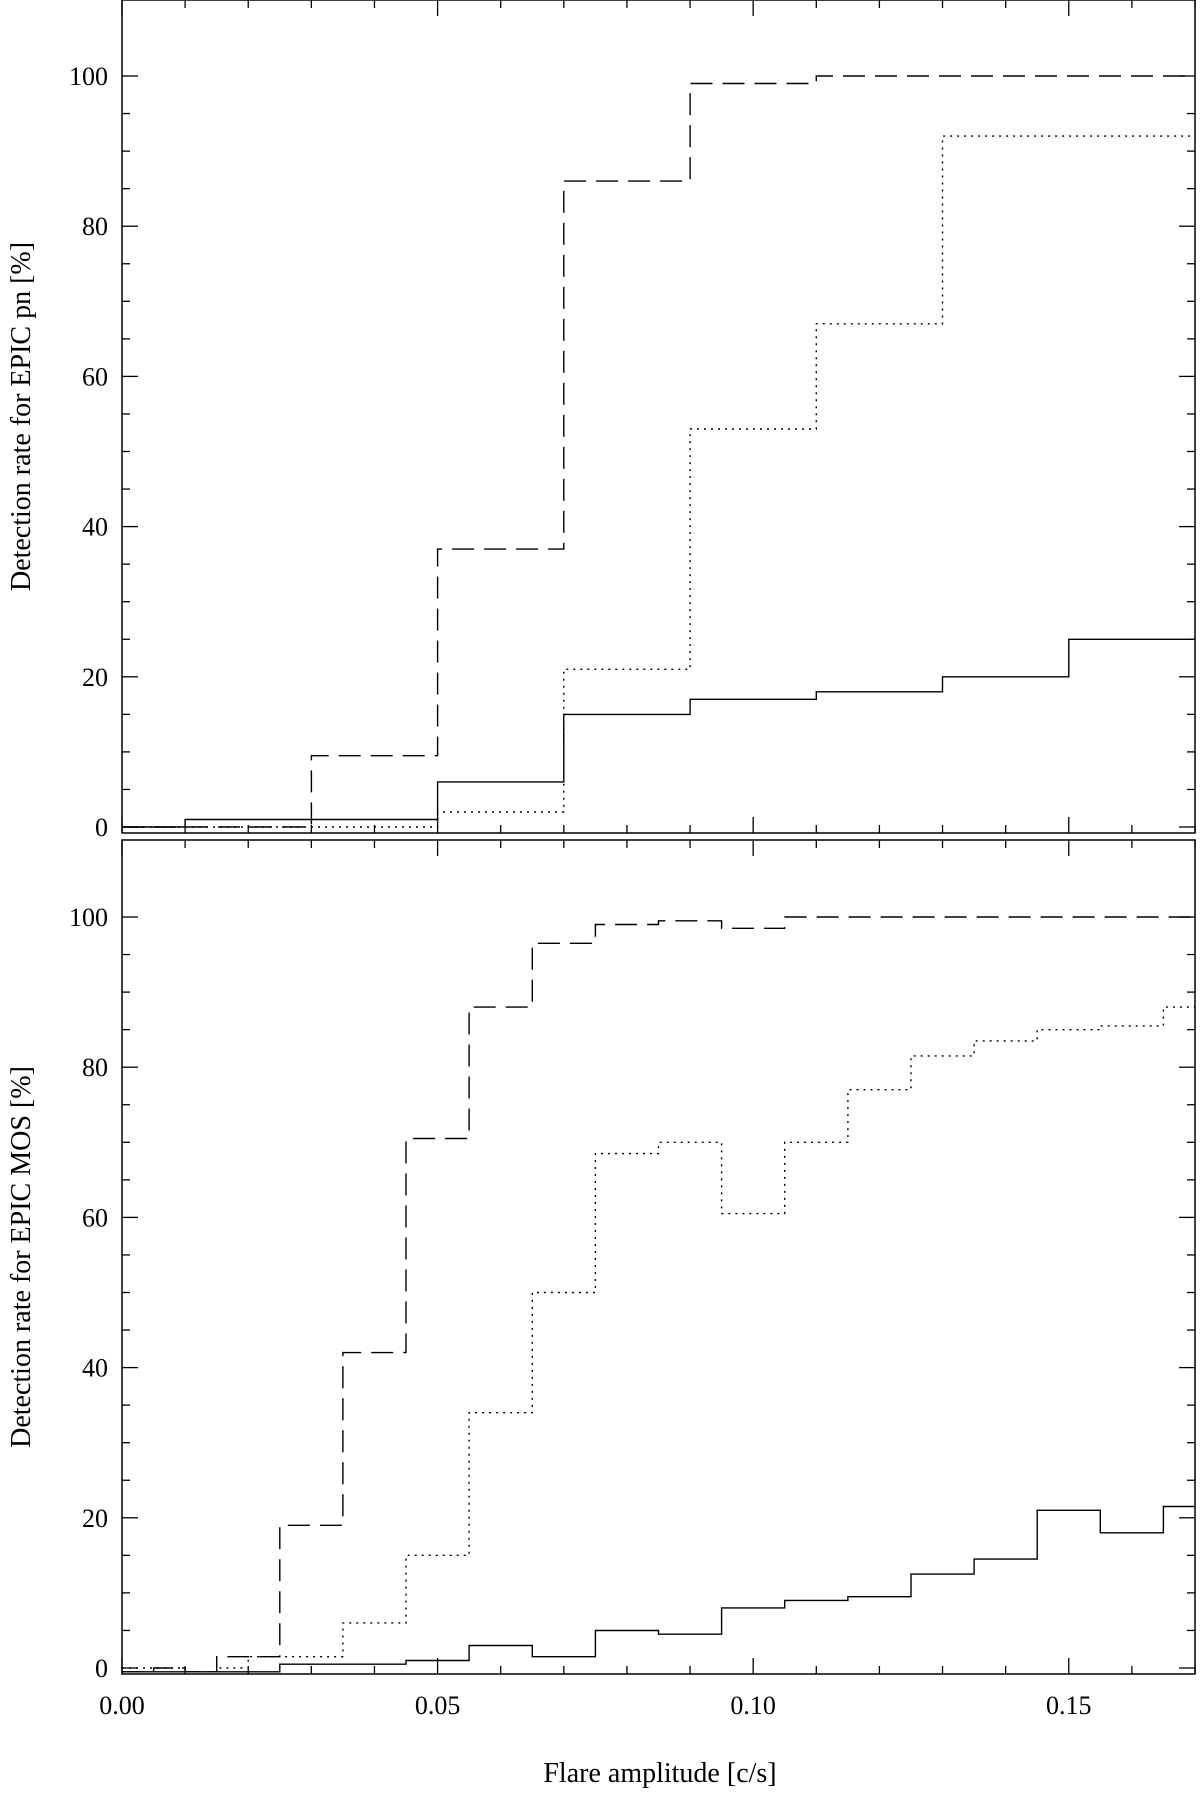 The image size is (1200, 1794). What do you see at coordinates (659, 1773) in the screenshot?
I see `x-axis-label: Flare amplitude [c/s]` at bounding box center [659, 1773].